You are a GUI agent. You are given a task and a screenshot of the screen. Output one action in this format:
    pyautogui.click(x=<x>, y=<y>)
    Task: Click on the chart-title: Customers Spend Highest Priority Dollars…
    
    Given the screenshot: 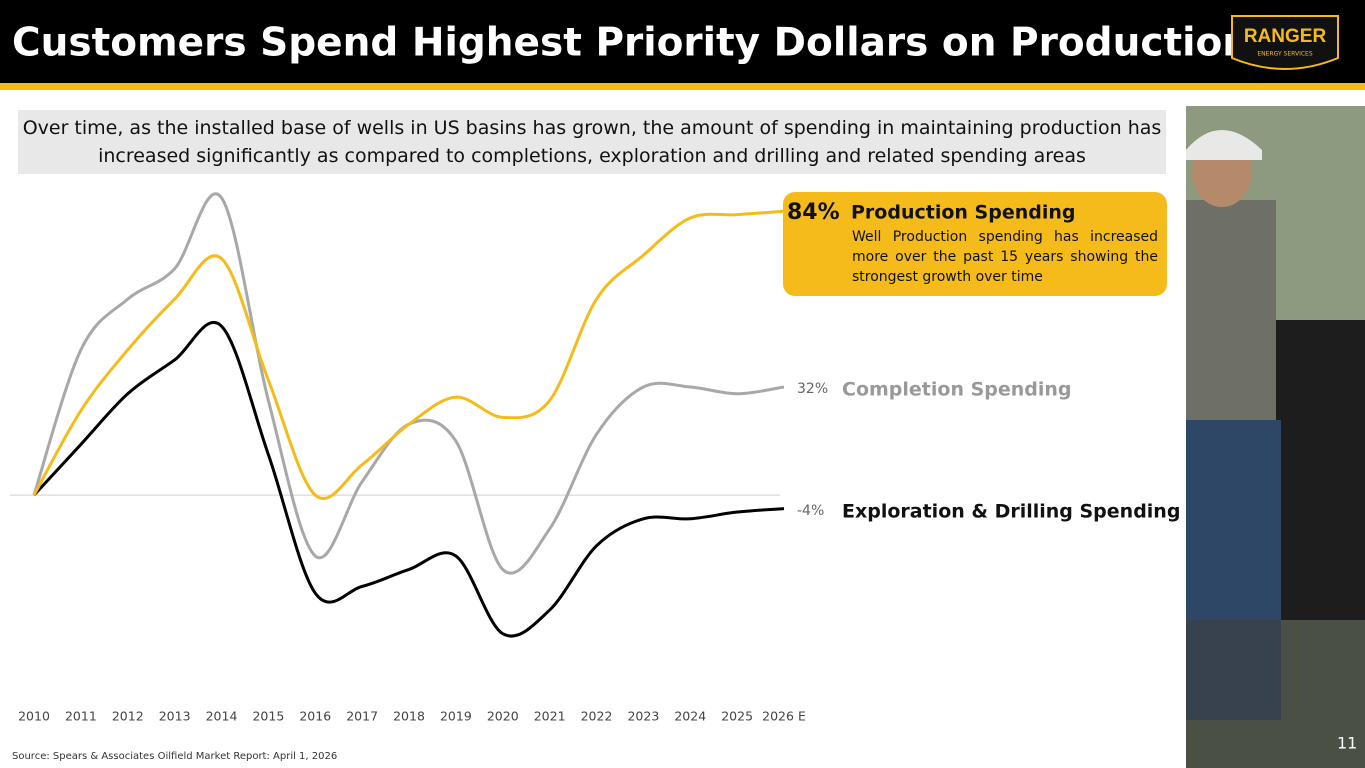 What is the action you would take?
    pyautogui.click(x=631, y=43)
    